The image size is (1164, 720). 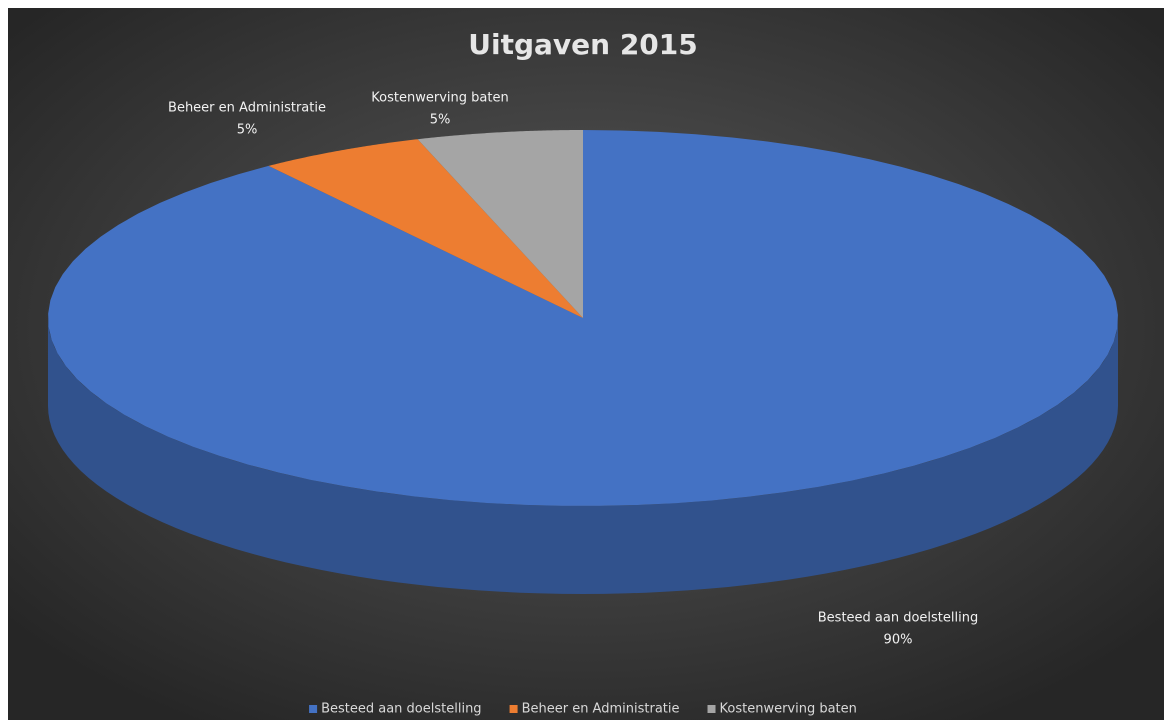 I want to click on data-label-name: Besteed aan doelstelling, so click(x=898, y=618).